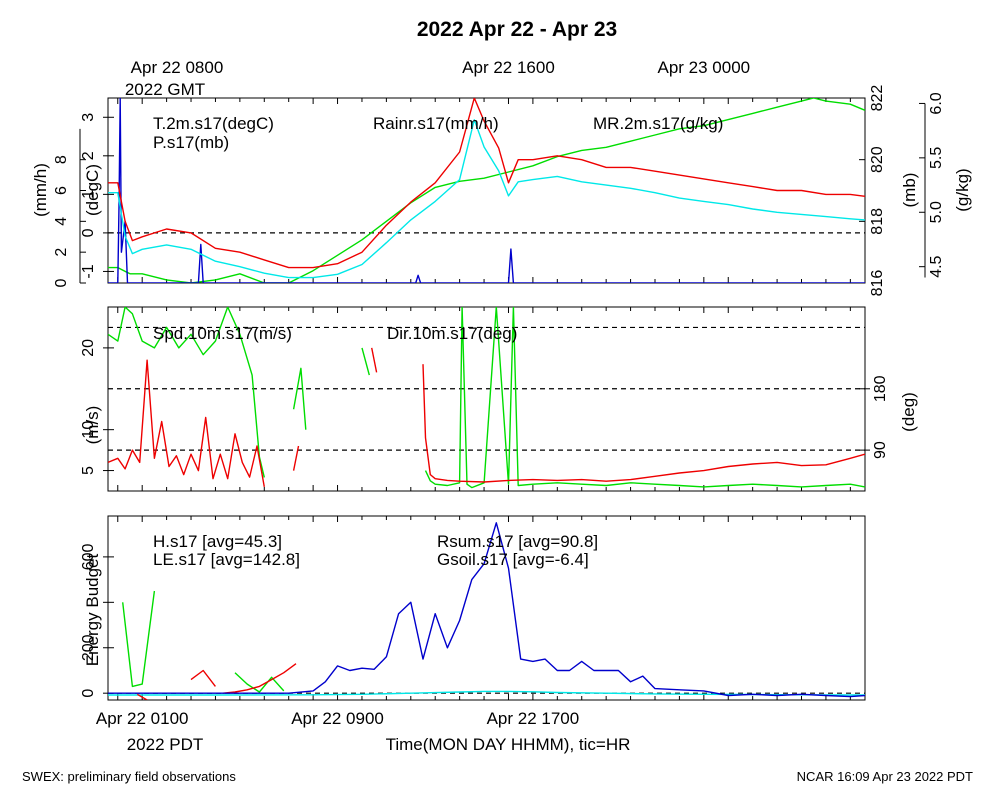 Image resolution: width=1000 pixels, height=800 pixels. Describe the element at coordinates (165, 89) in the screenshot. I see `top-year-label: 2022 GMT` at that location.